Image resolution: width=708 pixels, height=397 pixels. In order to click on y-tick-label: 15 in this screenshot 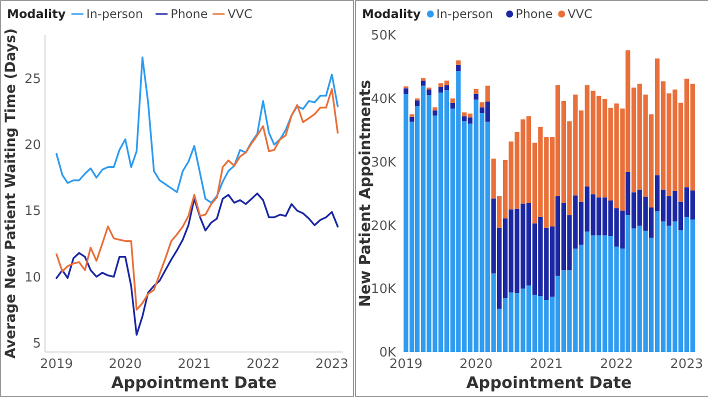, I will do `click(32, 212)`.